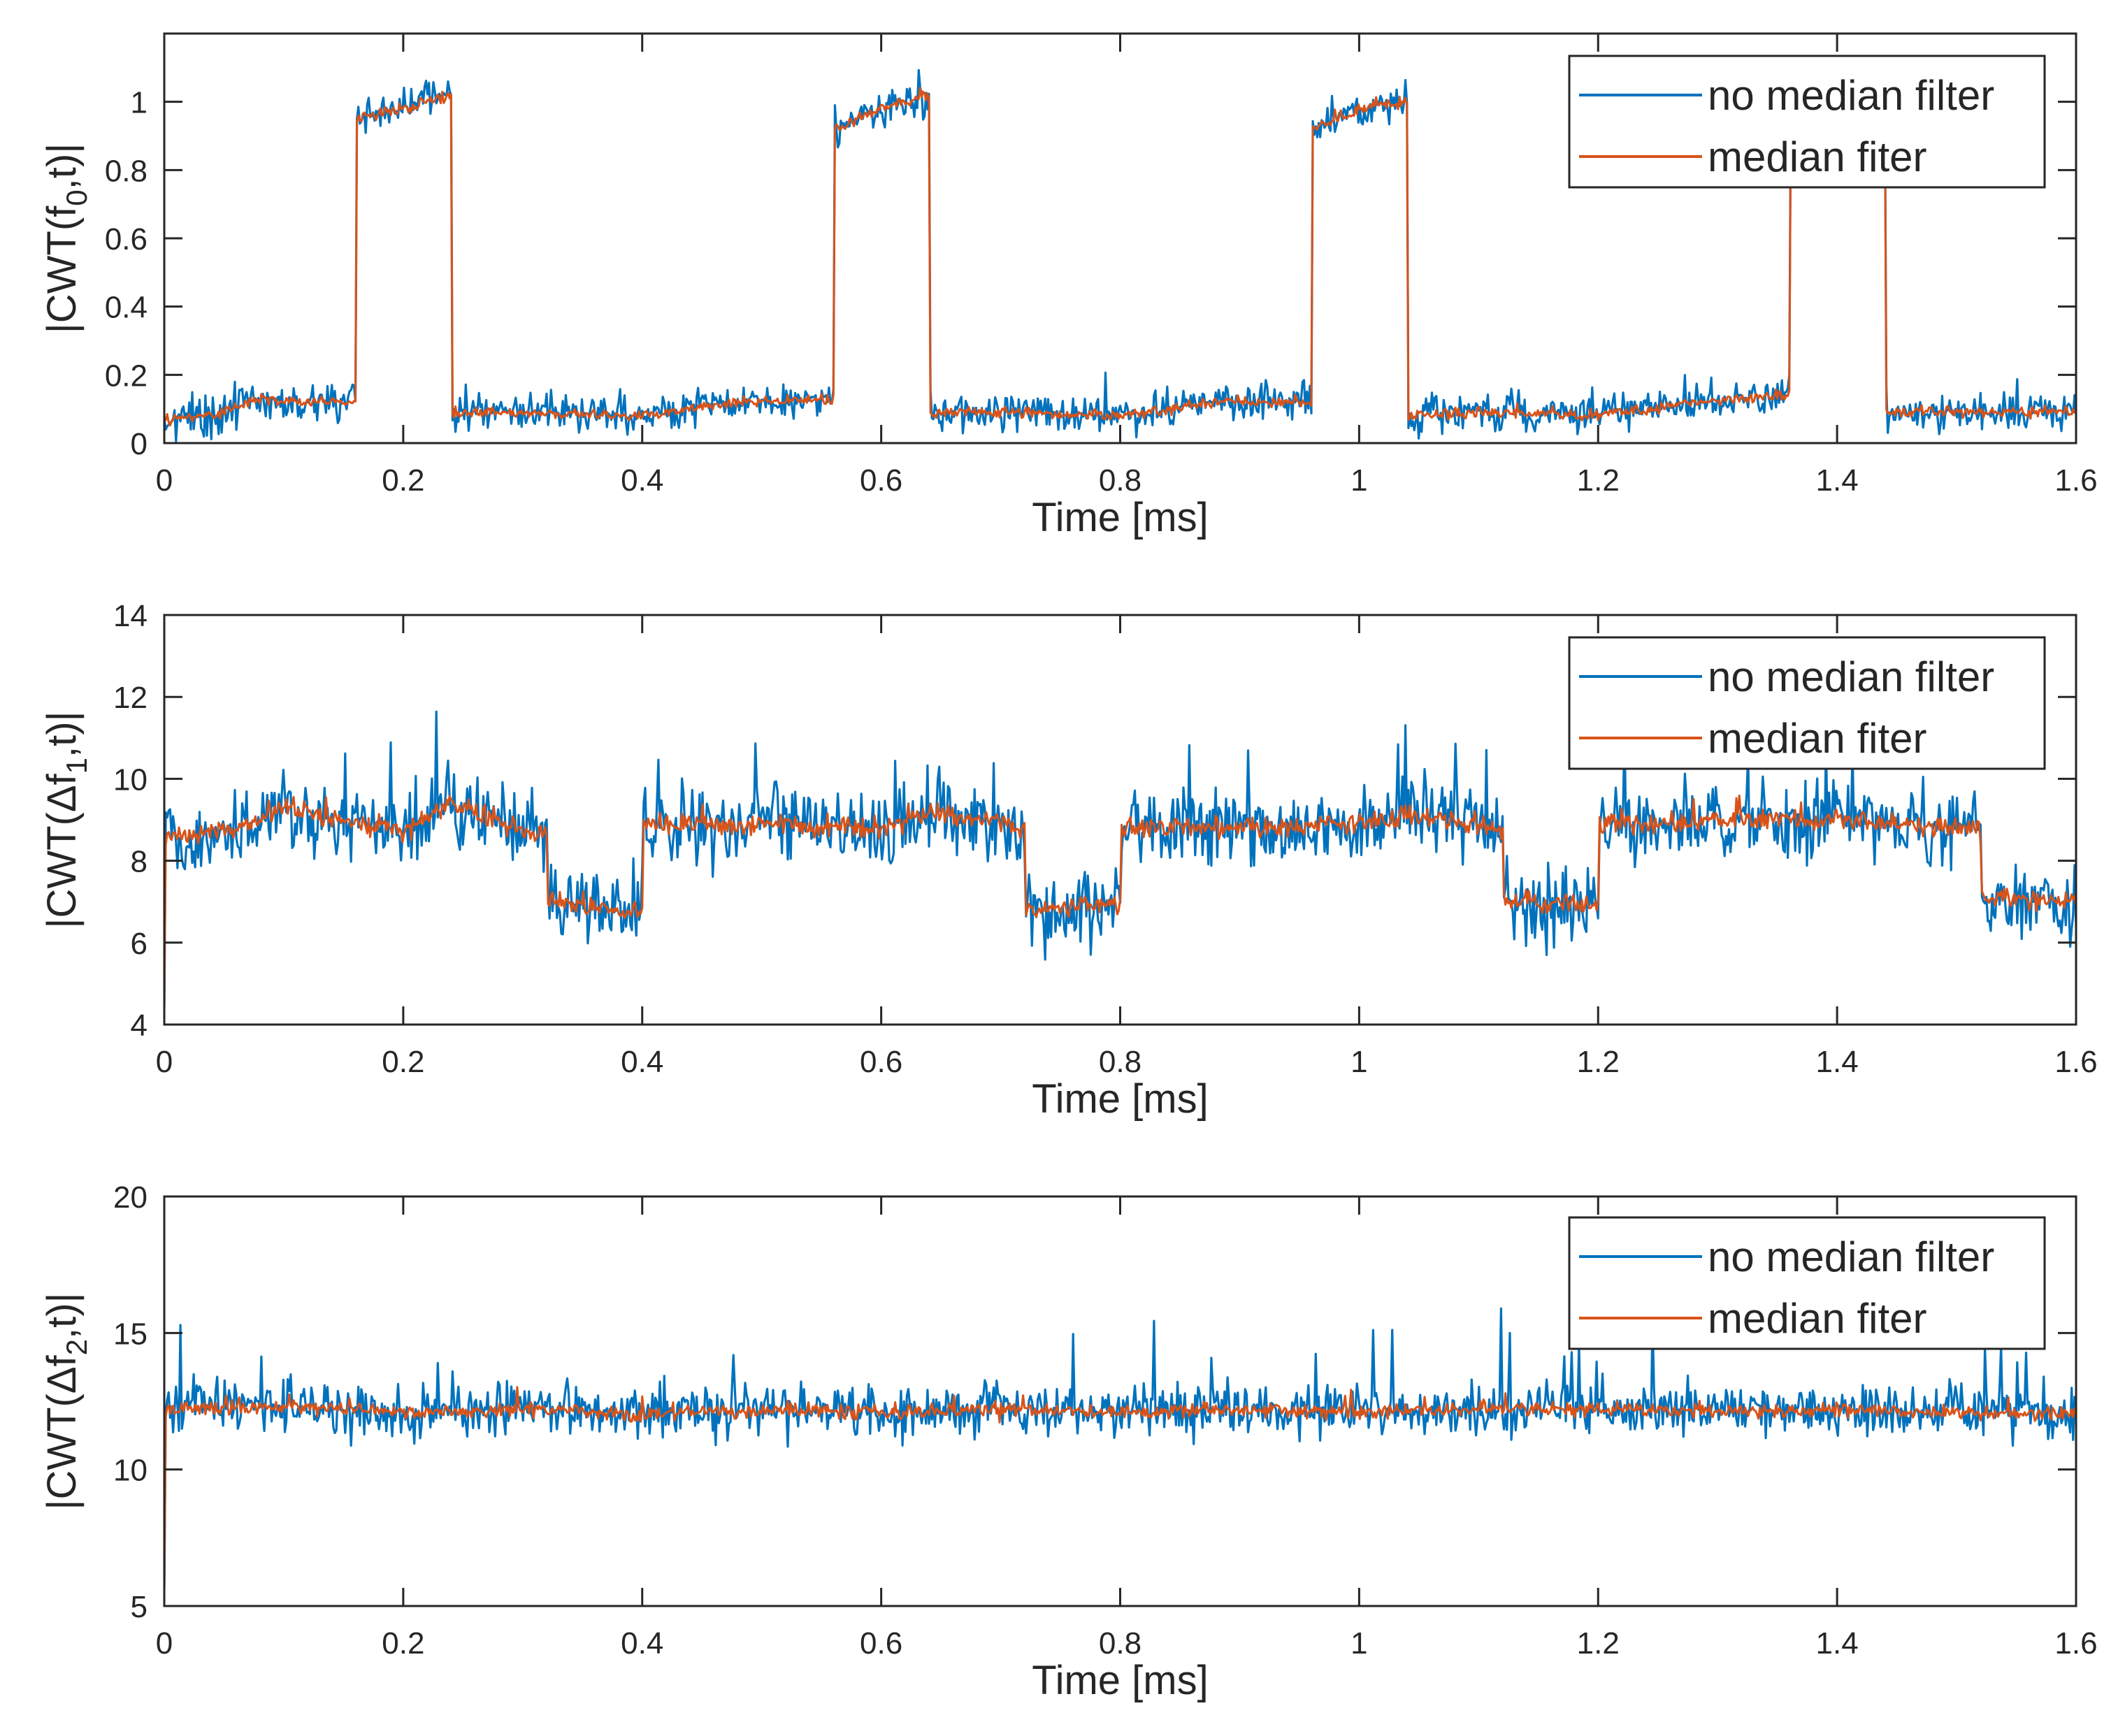  Describe the element at coordinates (403, 480) in the screenshot. I see `panel-top-xtick-label: 0.2` at that location.